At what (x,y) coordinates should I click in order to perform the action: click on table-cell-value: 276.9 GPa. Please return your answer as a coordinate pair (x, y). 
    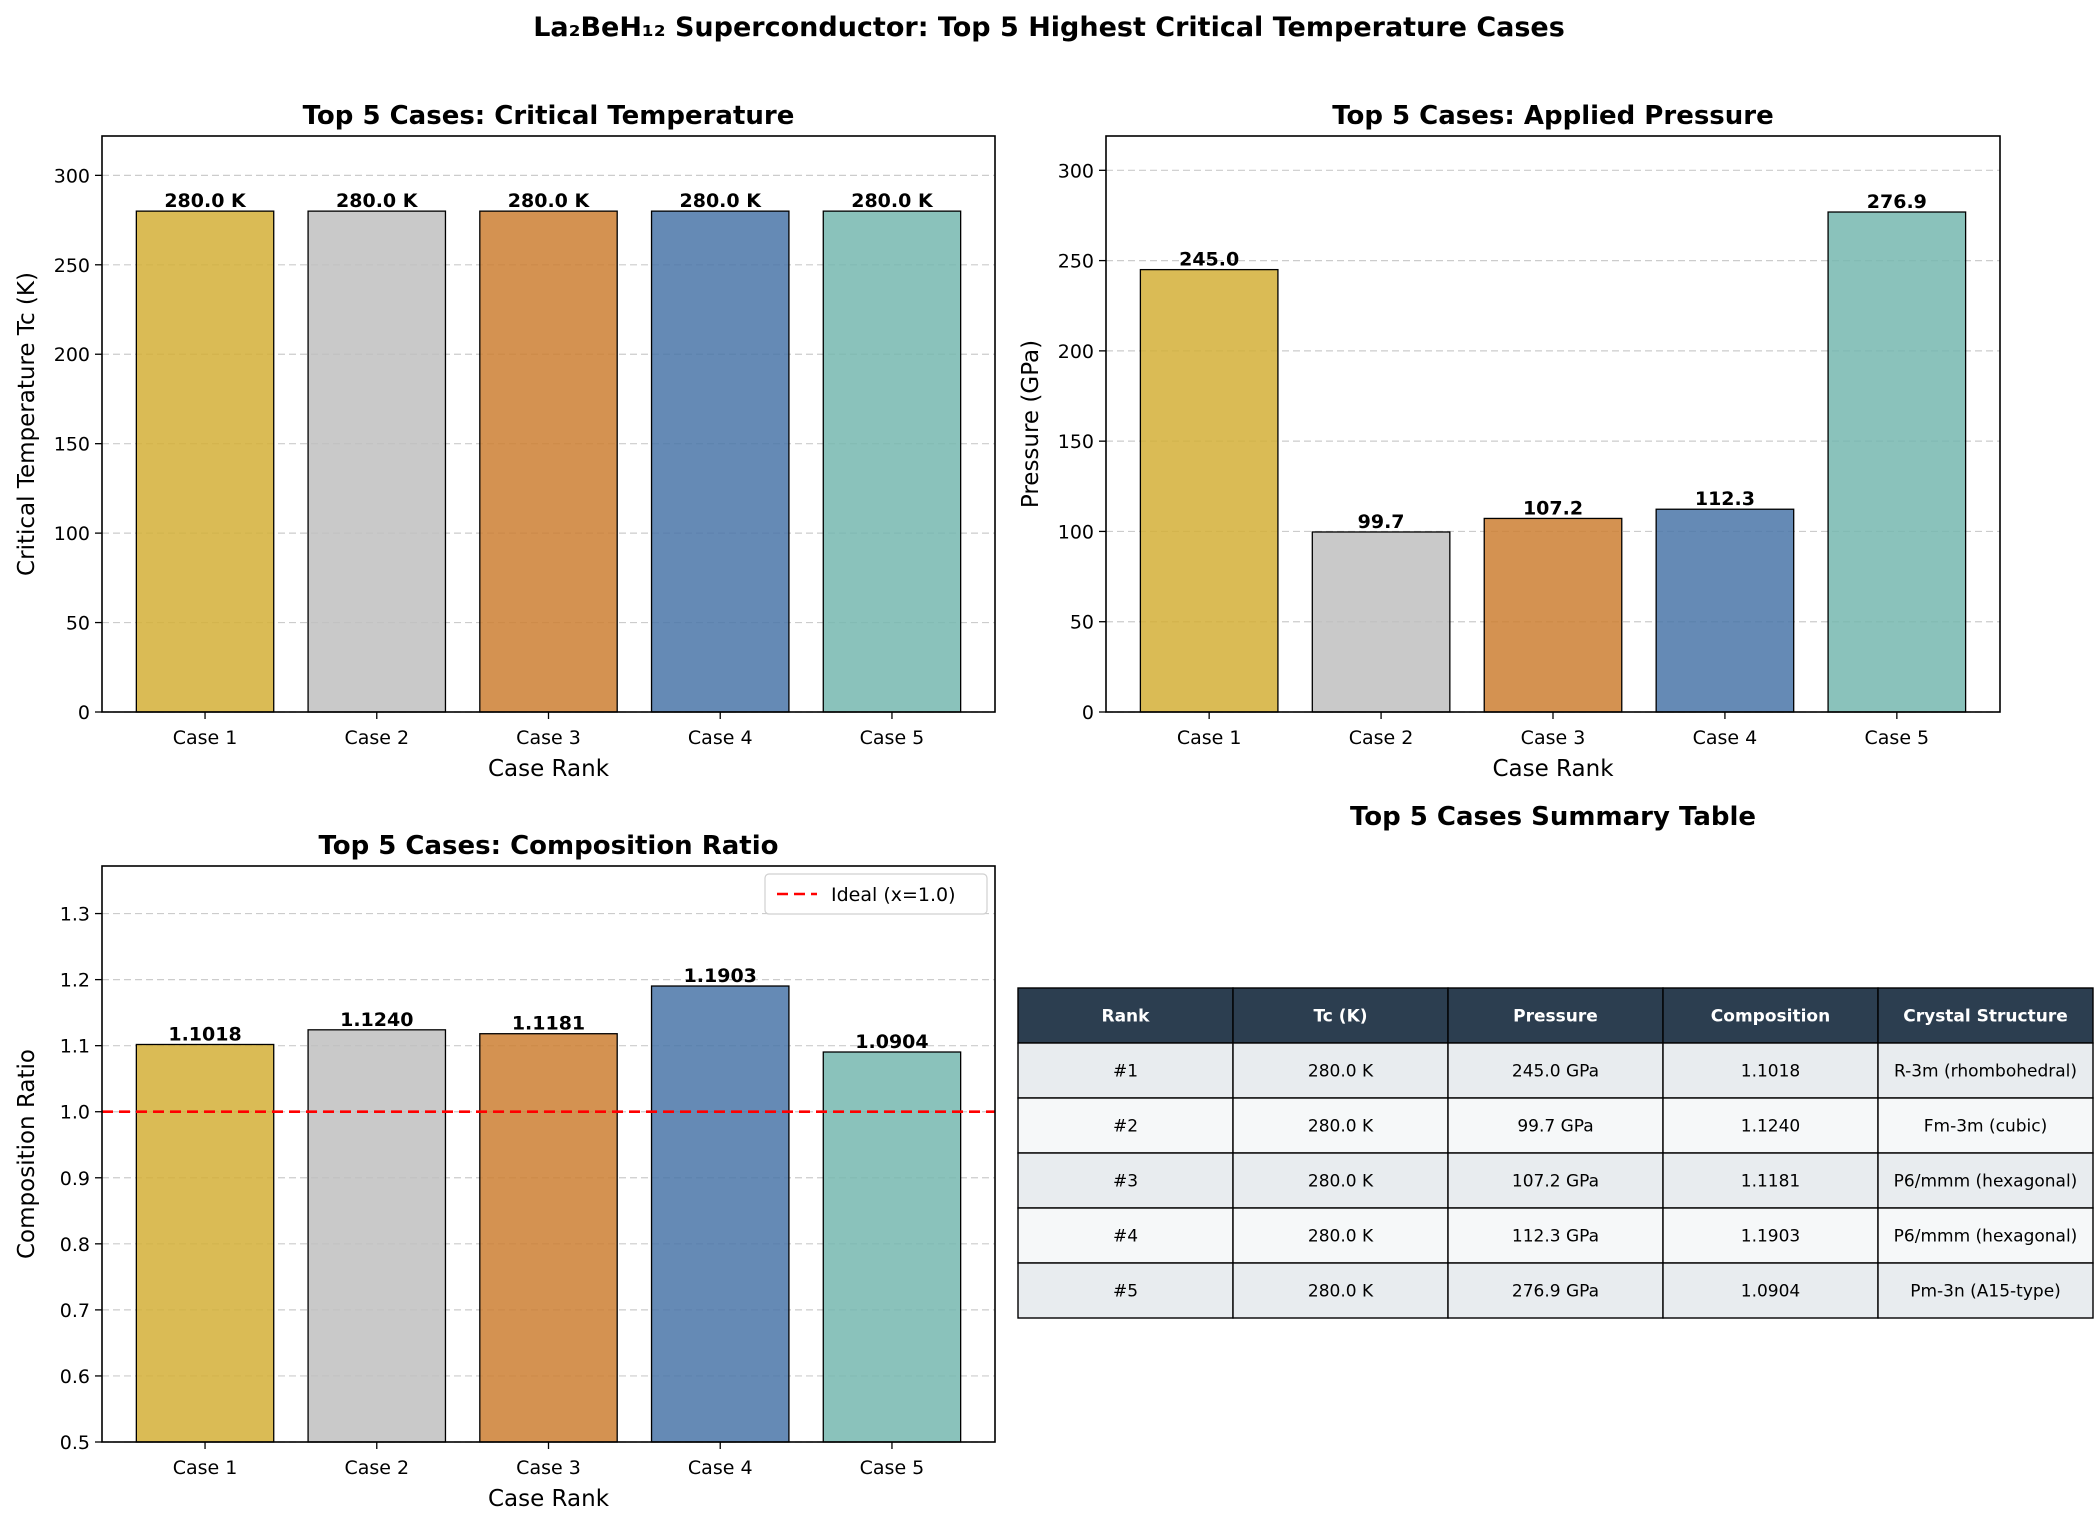
    Looking at the image, I should click on (1555, 1292).